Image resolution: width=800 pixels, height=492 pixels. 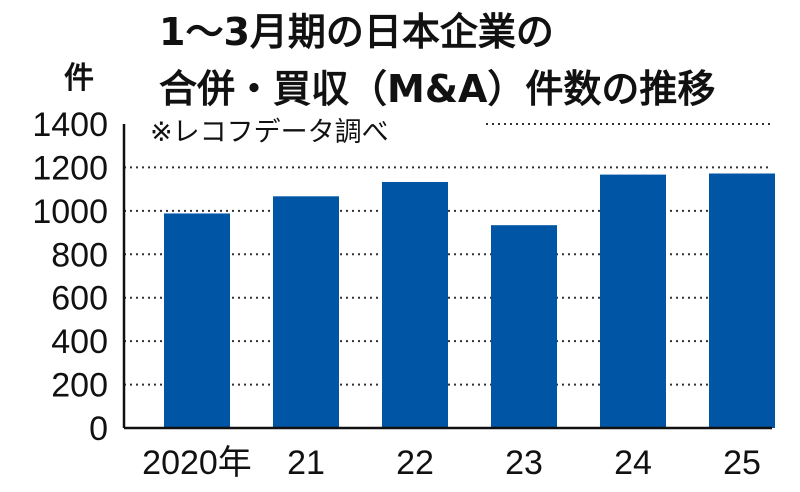 I want to click on y-tick-label: 1200, so click(x=70, y=168).